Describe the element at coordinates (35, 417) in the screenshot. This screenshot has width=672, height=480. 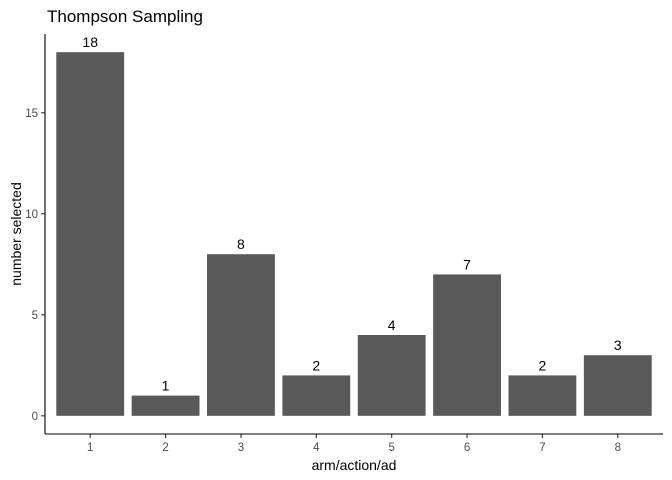
I see `y-tick-label: 0` at that location.